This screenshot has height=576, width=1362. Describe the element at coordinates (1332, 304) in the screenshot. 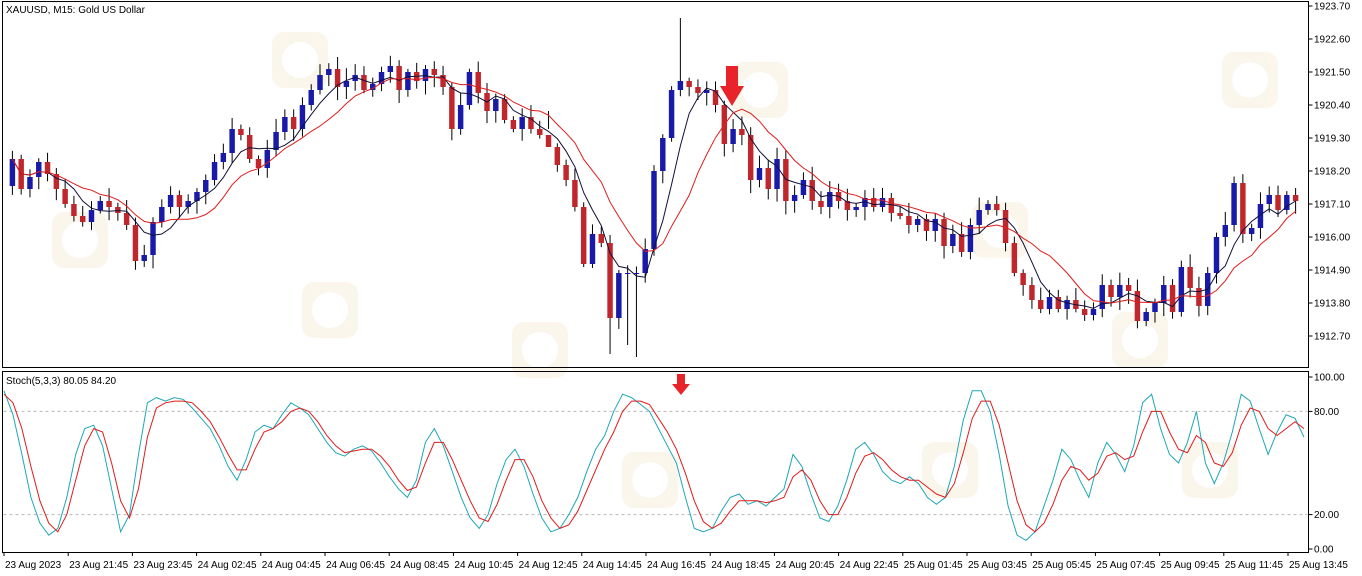

I see `price-tick-label: 1913.80` at that location.